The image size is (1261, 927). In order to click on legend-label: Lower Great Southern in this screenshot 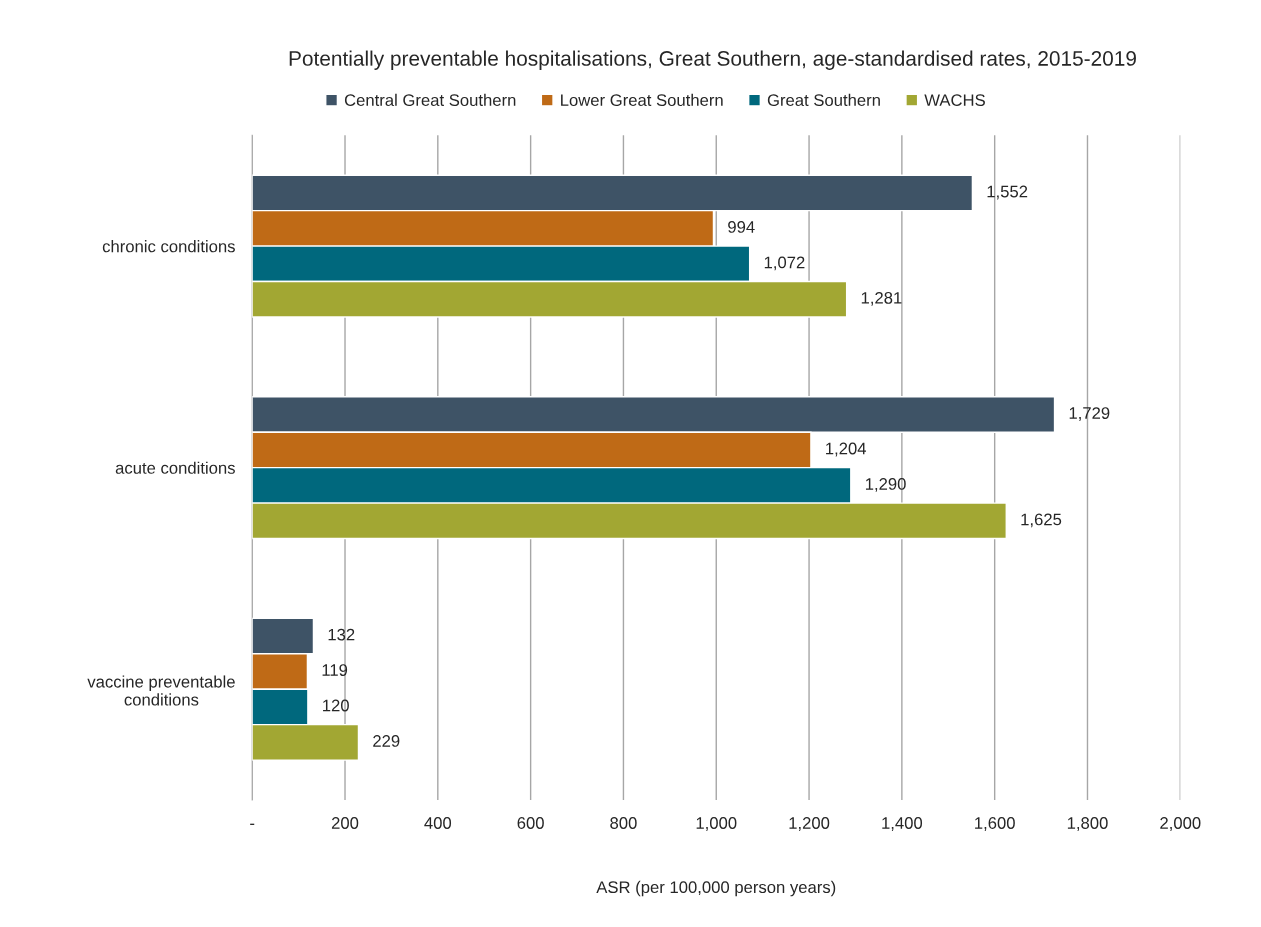, I will do `click(642, 100)`.